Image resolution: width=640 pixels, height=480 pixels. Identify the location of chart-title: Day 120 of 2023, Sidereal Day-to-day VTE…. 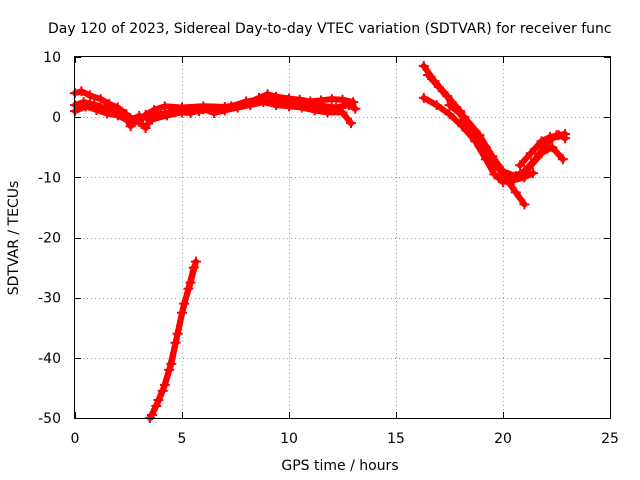
(330, 29).